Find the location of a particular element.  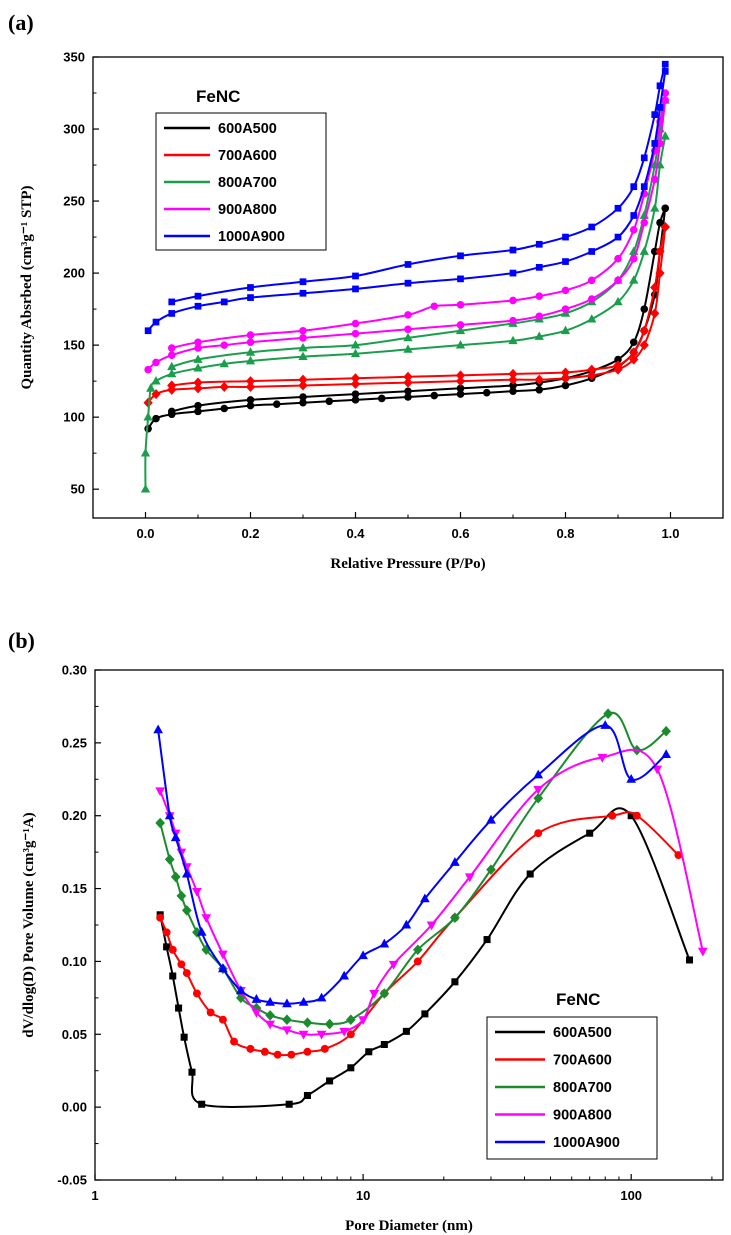

x-tick-label: 0.4 is located at coordinates (355, 533).